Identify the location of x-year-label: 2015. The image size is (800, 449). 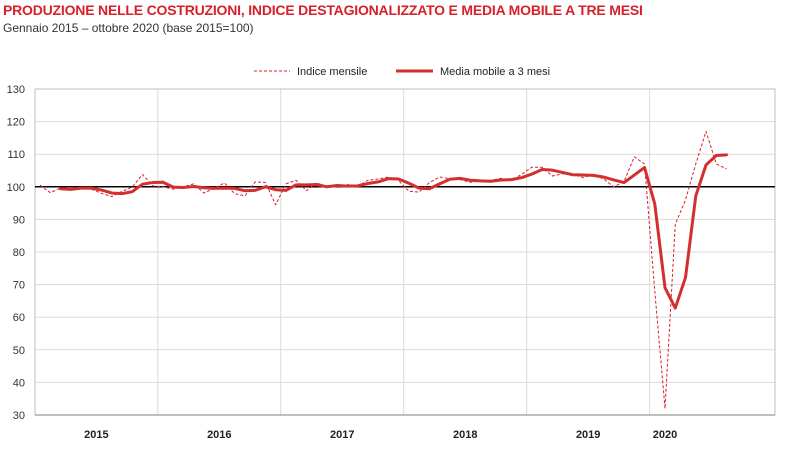
(96, 435).